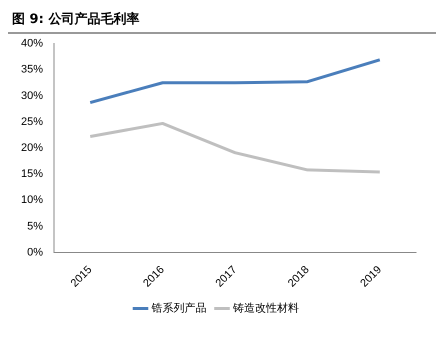 This screenshot has width=444, height=341. I want to click on y-tick-label: 30%, so click(32, 96).